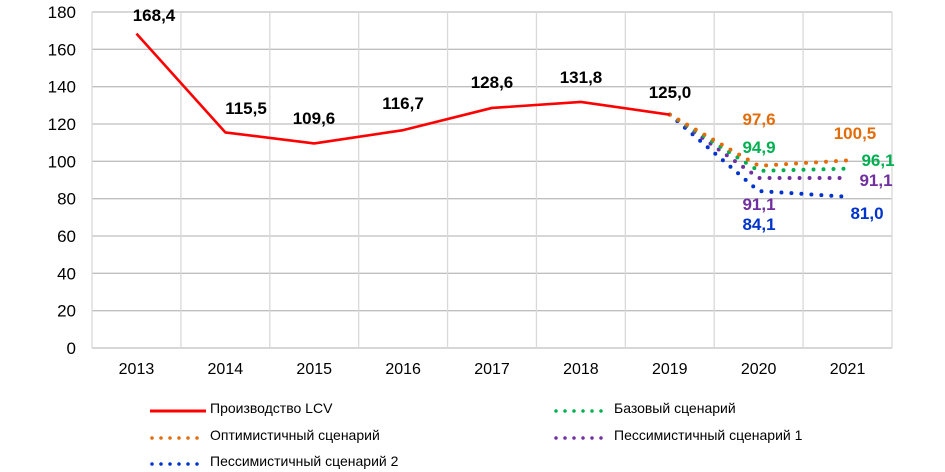  I want to click on x-tick-label: 2017, so click(492, 369).